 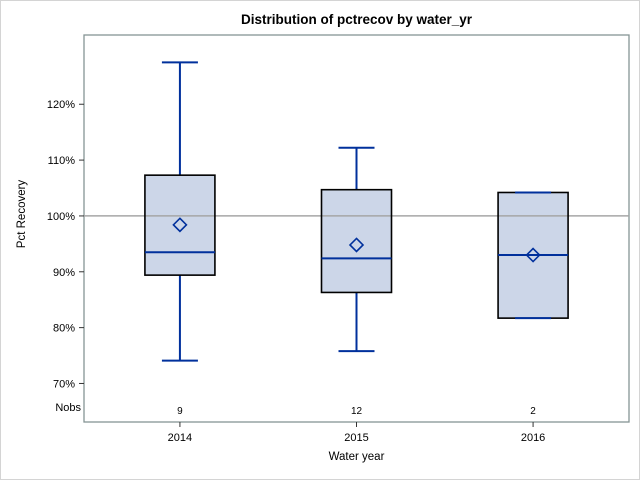 What do you see at coordinates (533, 411) in the screenshot?
I see `nobs-value-2016: 2` at bounding box center [533, 411].